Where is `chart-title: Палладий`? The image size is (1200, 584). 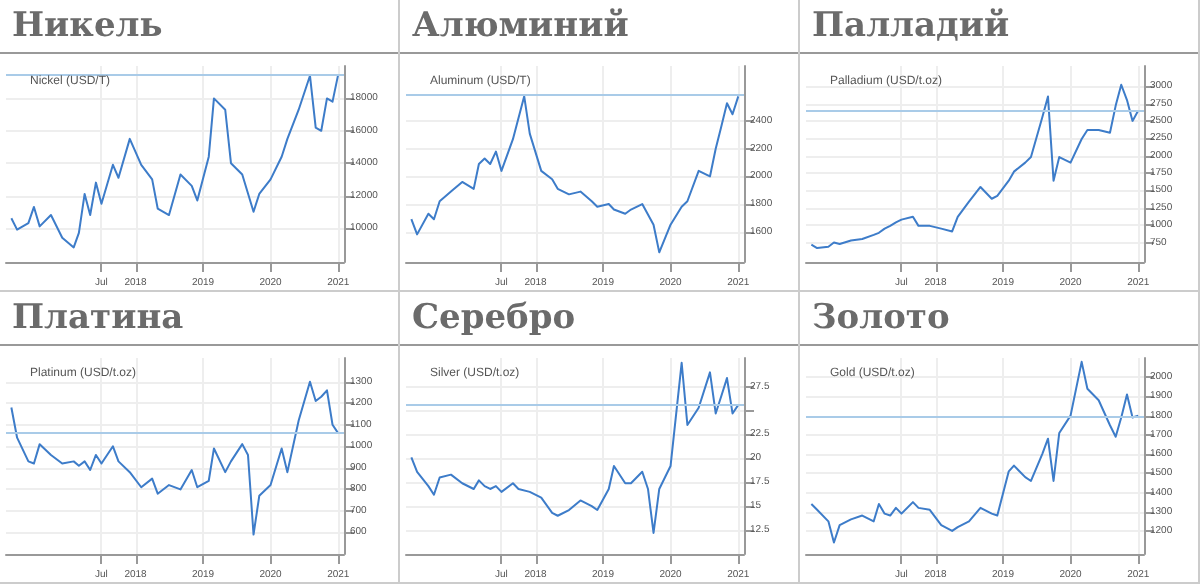 chart-title: Палладий is located at coordinates (999, 27).